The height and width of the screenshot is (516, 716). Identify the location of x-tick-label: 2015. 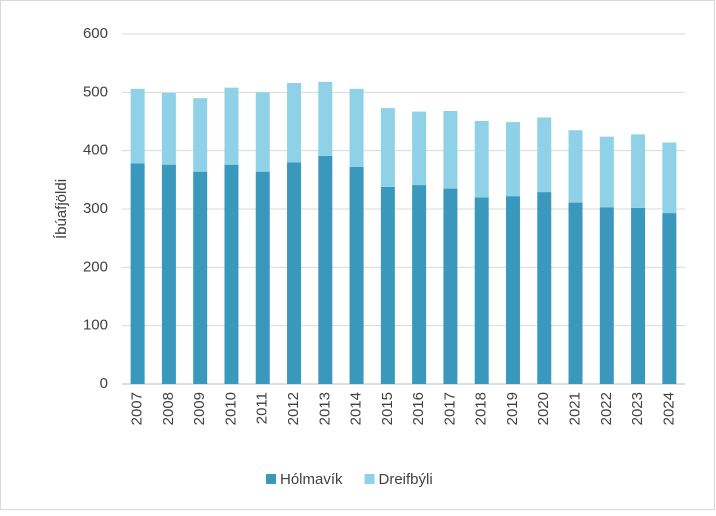
(387, 408).